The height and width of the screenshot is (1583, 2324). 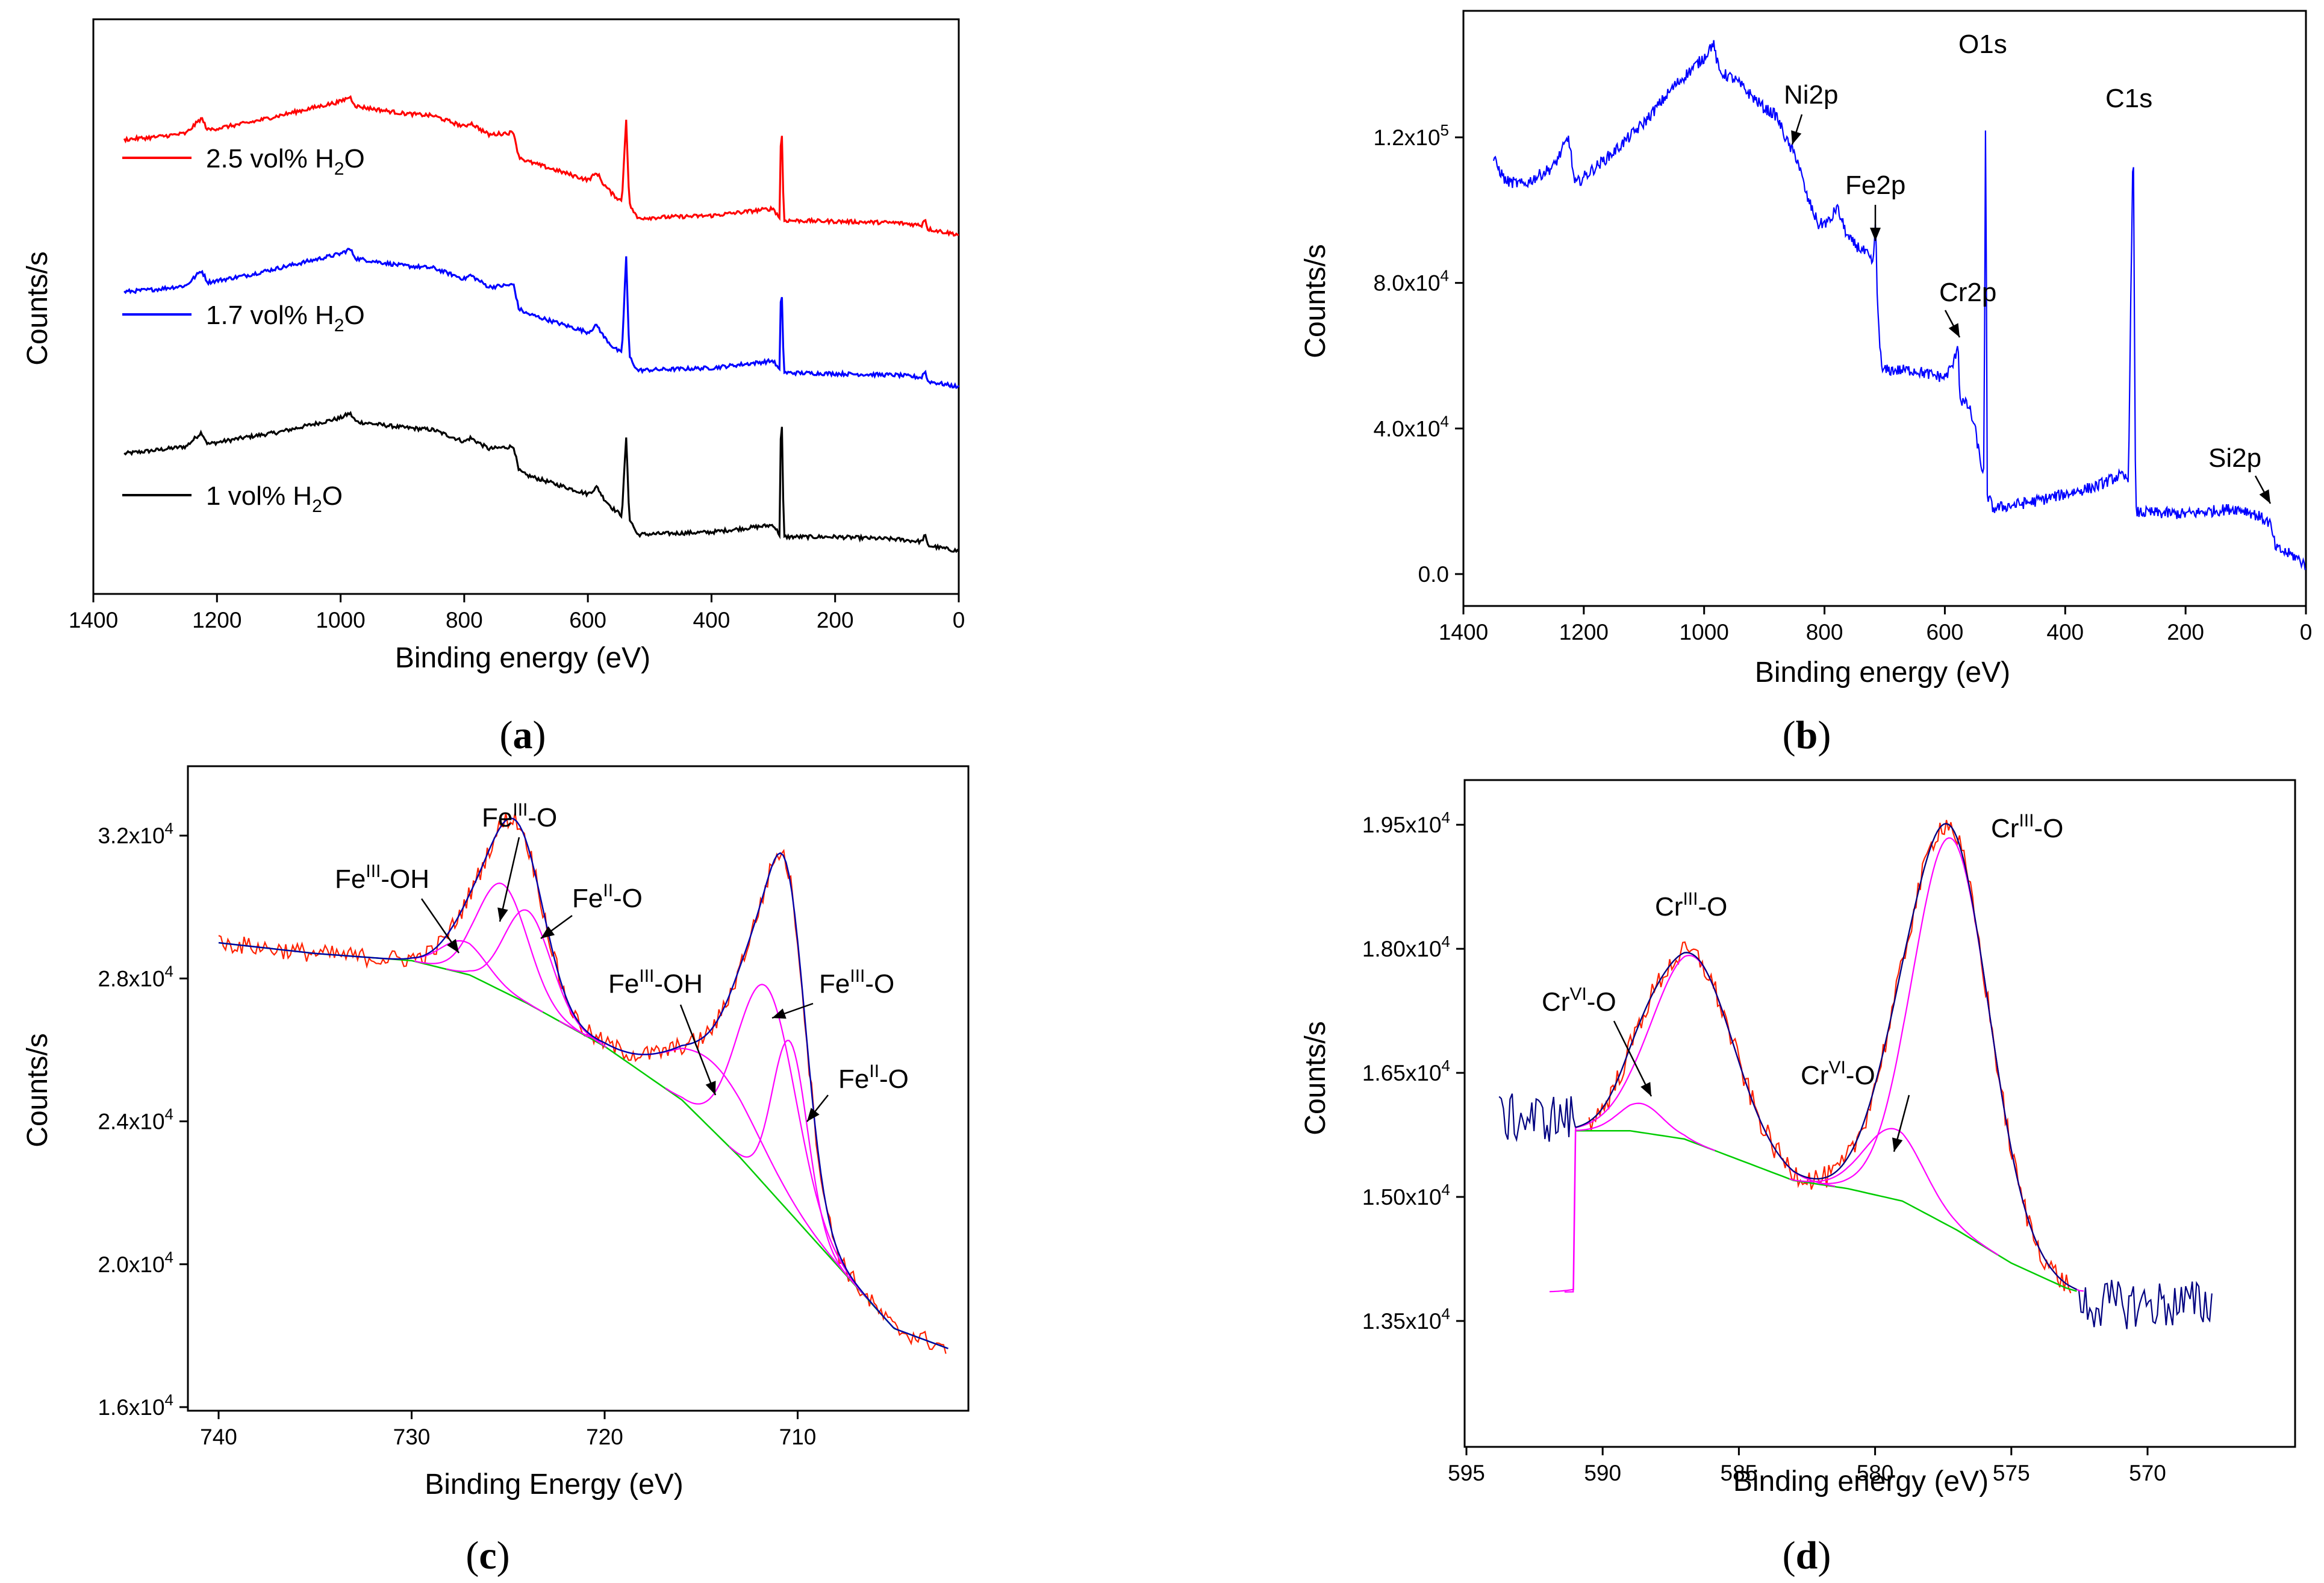 What do you see at coordinates (517, 613) in the screenshot?
I see `x-axis-a: 1400 1200 1000 800 600 400 200 0` at bounding box center [517, 613].